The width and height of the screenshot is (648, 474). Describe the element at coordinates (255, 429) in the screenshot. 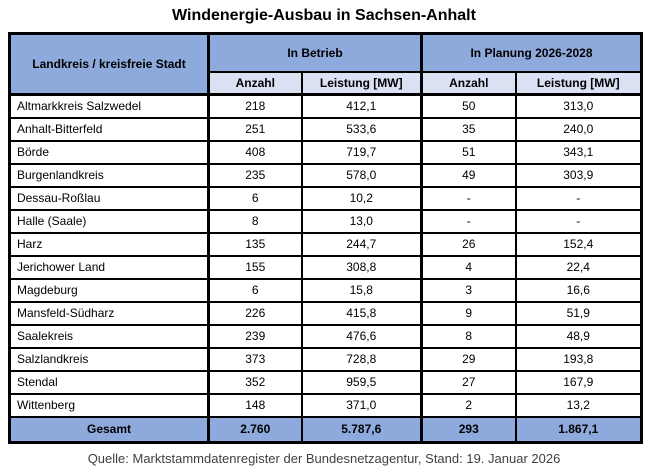

I see `total-betrieb-anzahl: 2.760` at that location.